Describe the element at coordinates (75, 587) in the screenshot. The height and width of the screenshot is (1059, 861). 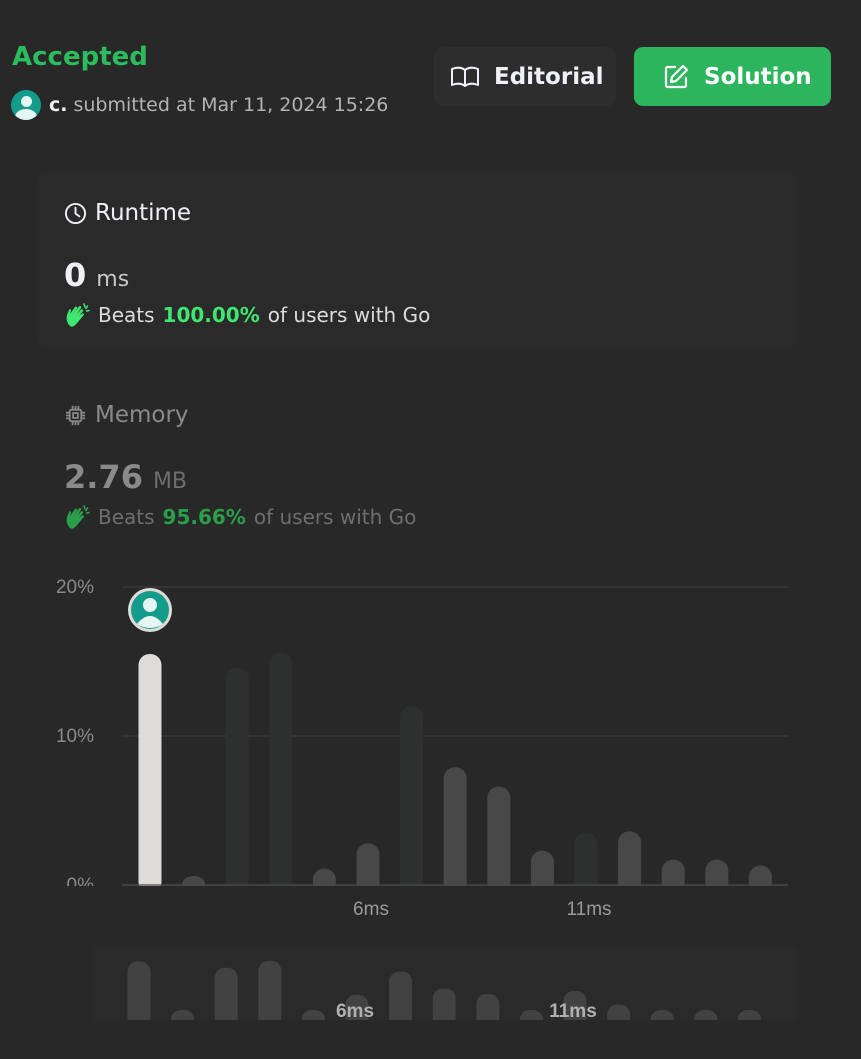
I see `y-tick-label: 20%` at that location.